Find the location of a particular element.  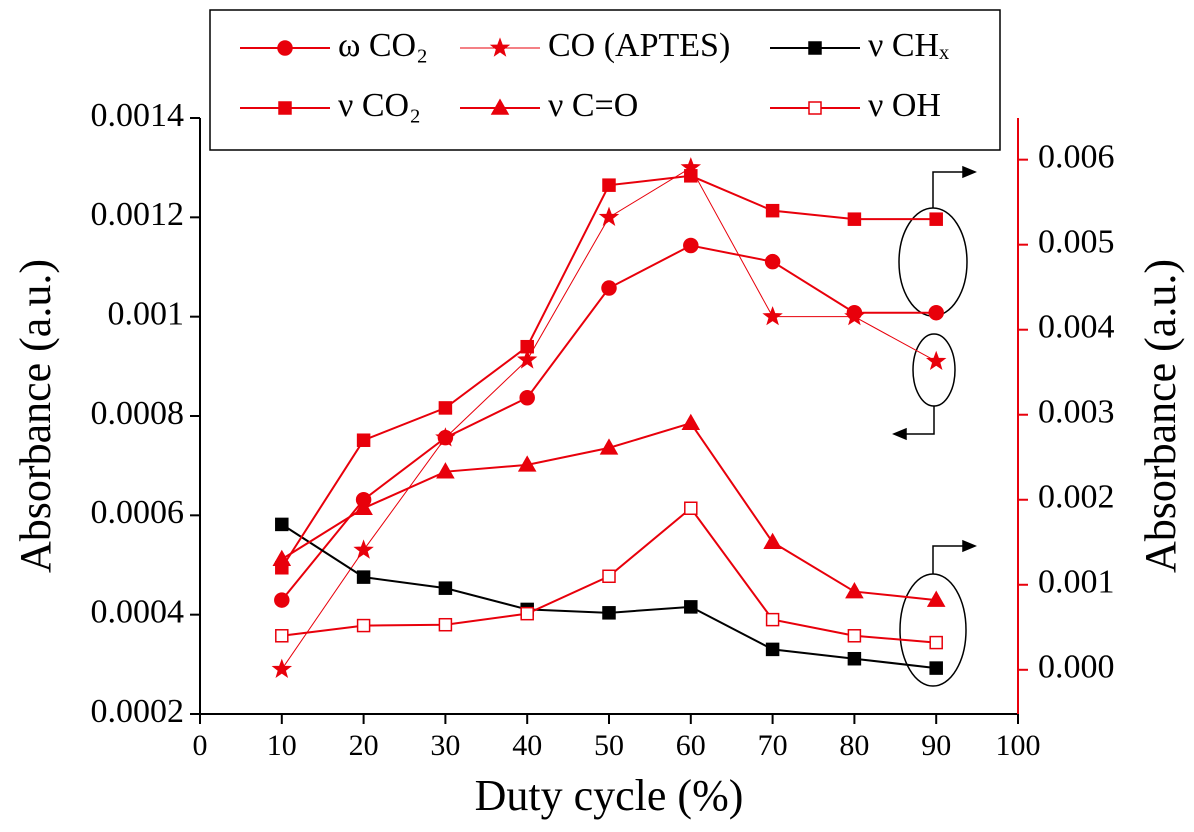

y-tick-label: 0.0004 is located at coordinates (138, 611).